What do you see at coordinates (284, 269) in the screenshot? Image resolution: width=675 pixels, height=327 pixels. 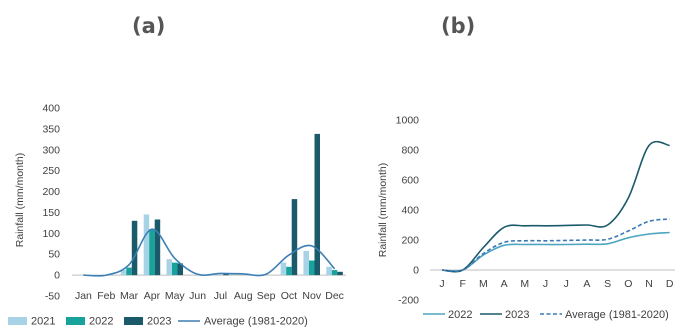 I see `chart-a-bar-2021-Oct` at bounding box center [284, 269].